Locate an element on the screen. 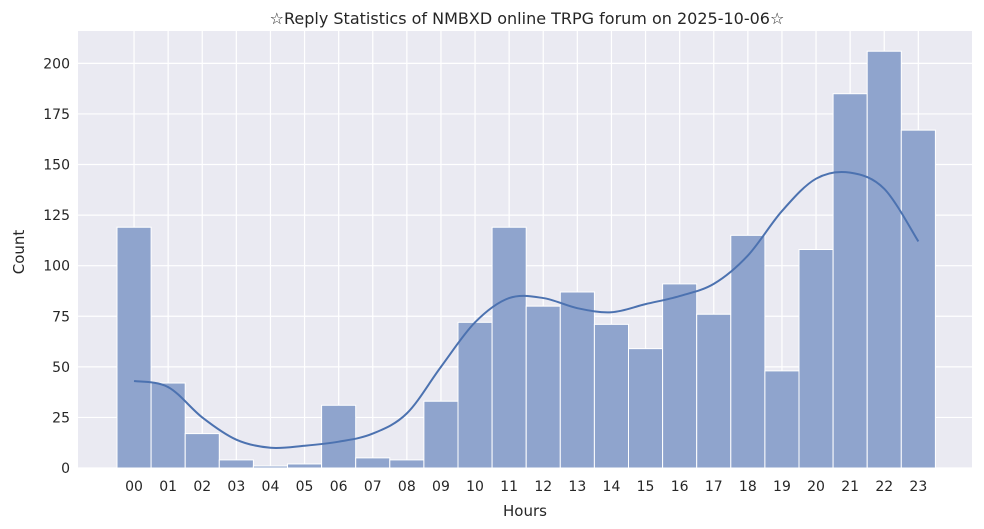  x-tick-label: 02 is located at coordinates (202, 487).